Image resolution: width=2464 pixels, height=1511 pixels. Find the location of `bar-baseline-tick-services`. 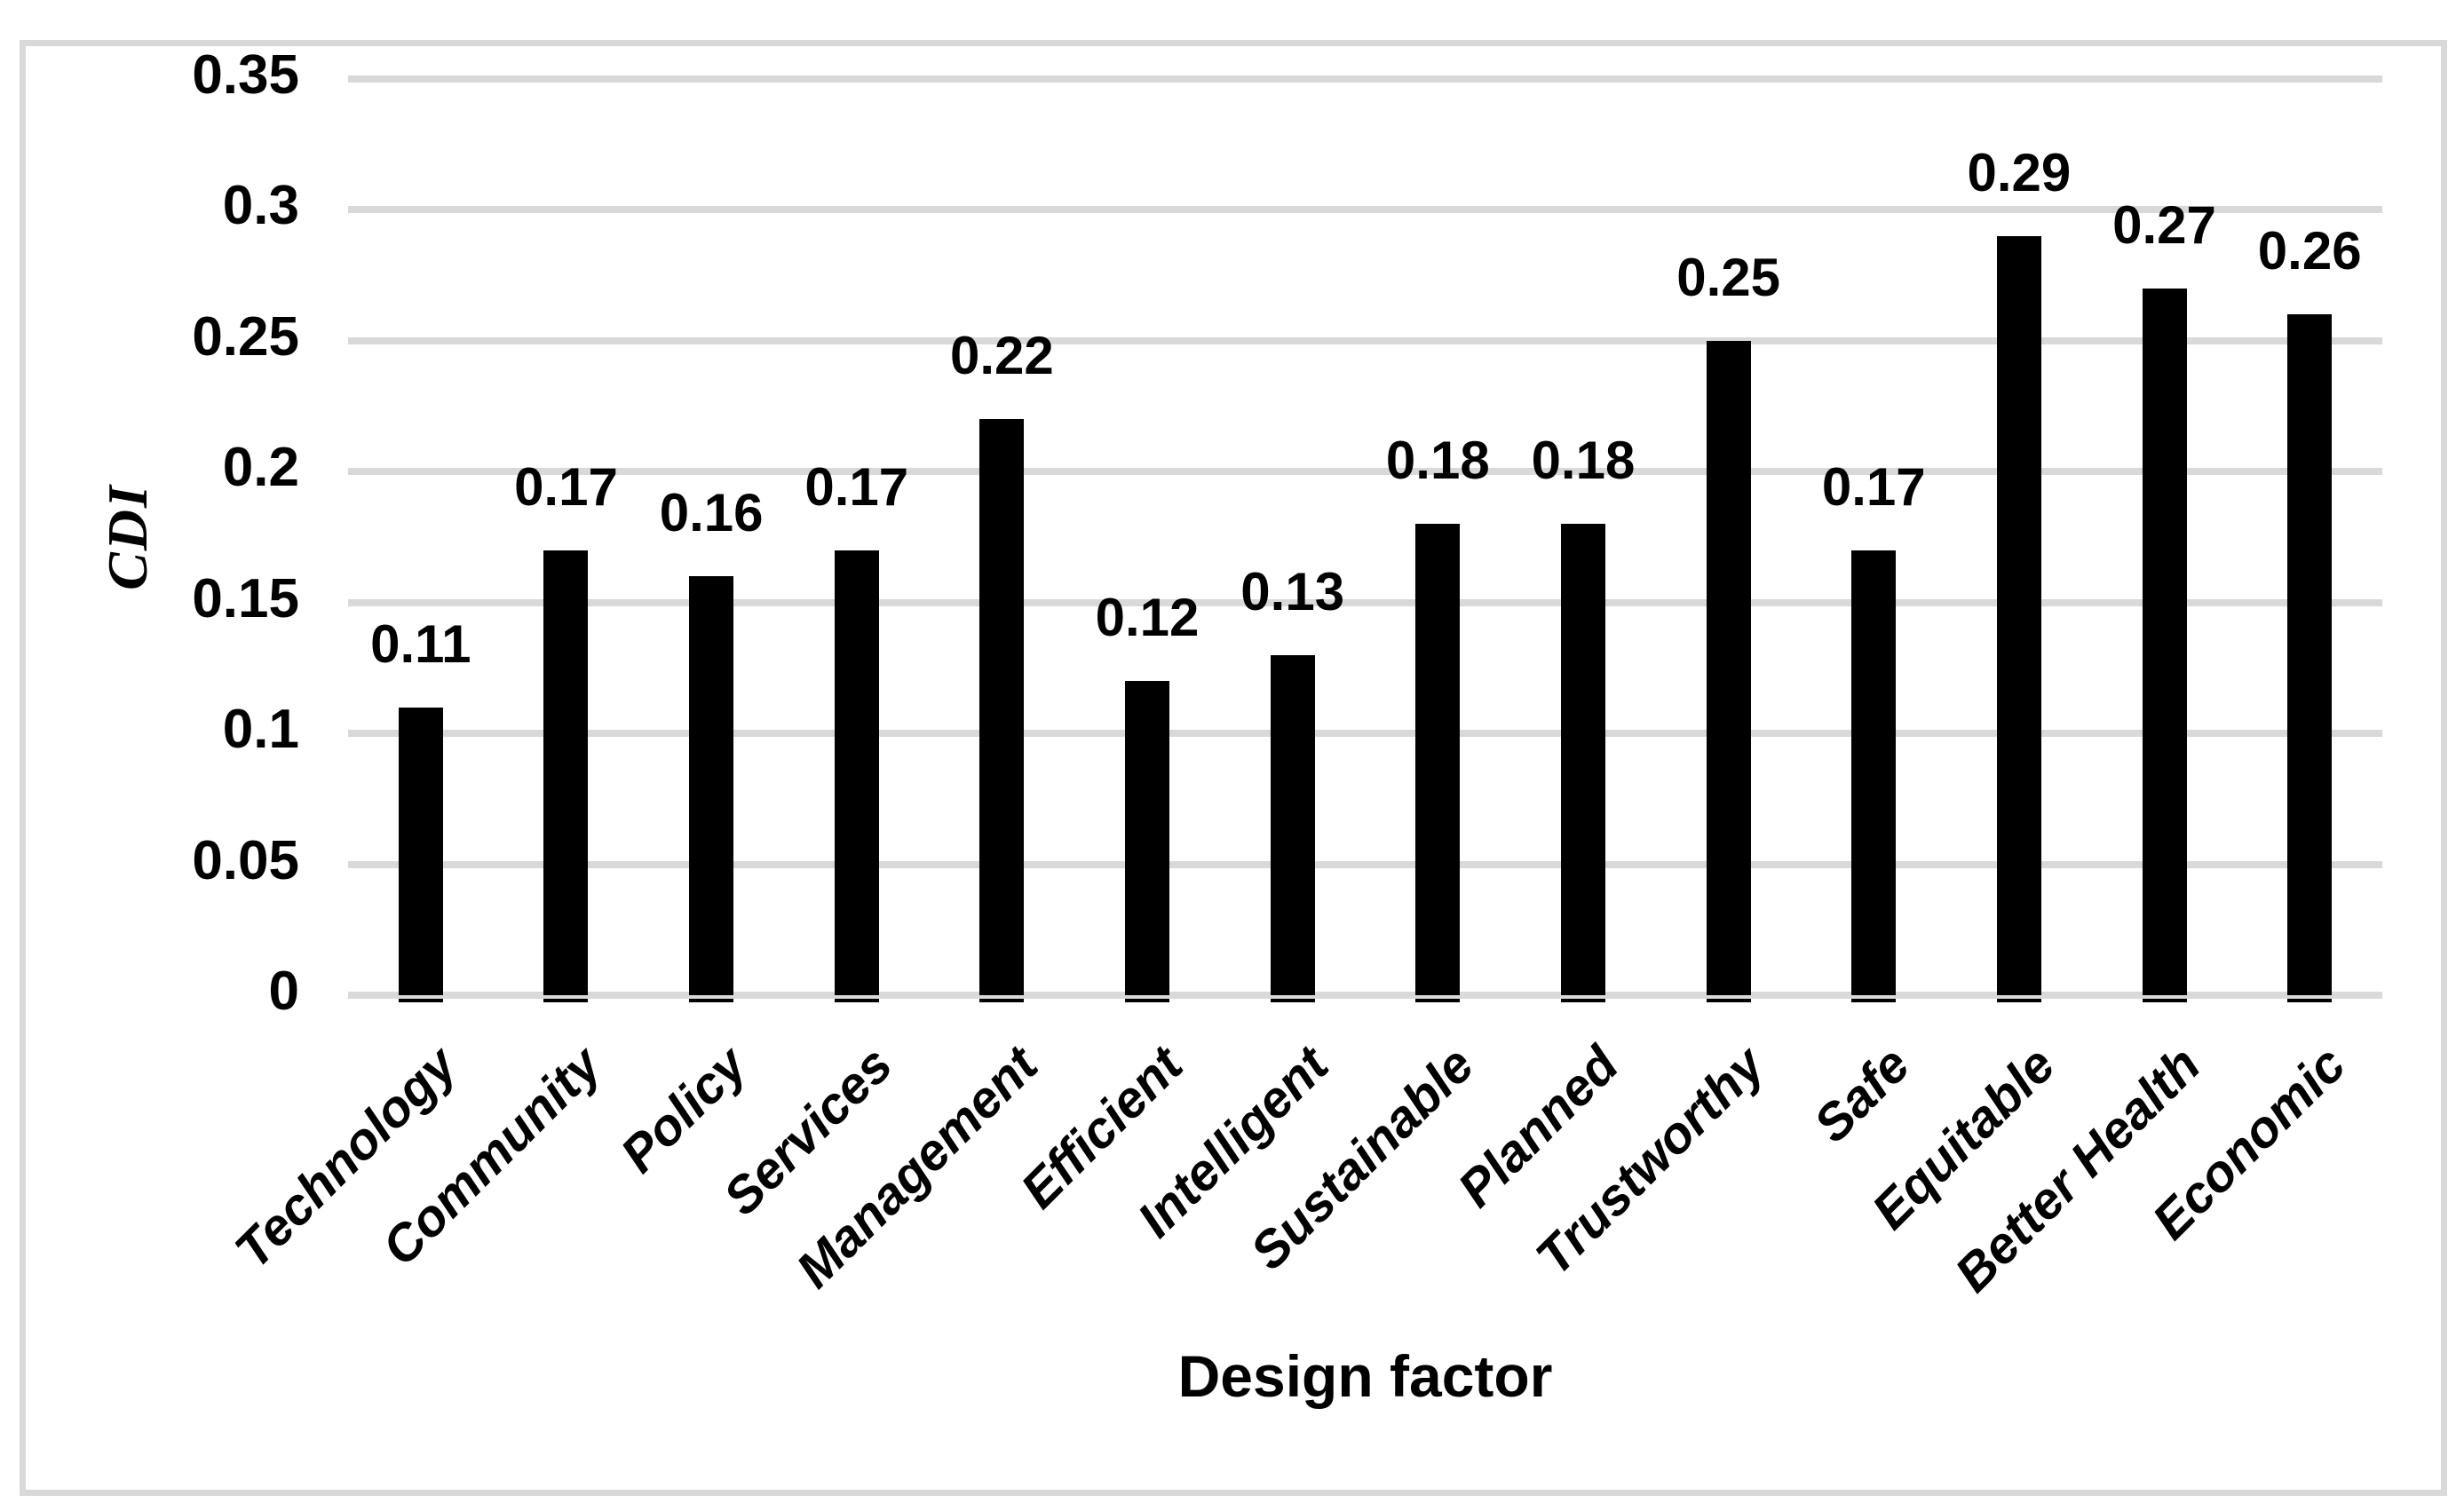

bar-baseline-tick-services is located at coordinates (857, 1000).